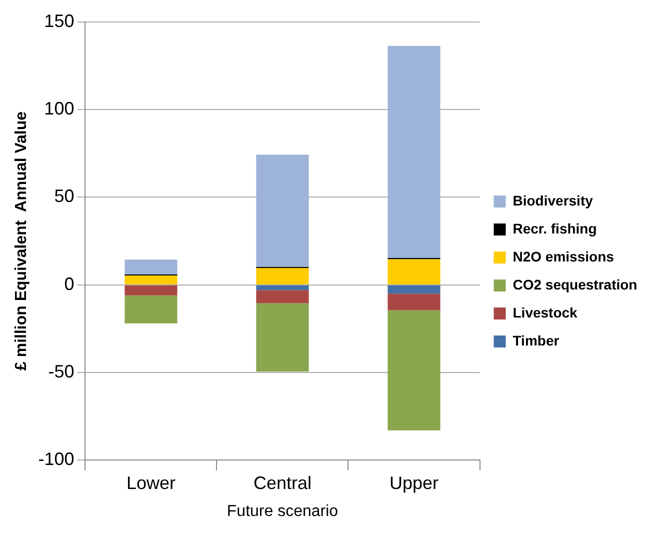 Image resolution: width=649 pixels, height=533 pixels. What do you see at coordinates (554, 228) in the screenshot?
I see `legend-label: Recr. fishing` at bounding box center [554, 228].